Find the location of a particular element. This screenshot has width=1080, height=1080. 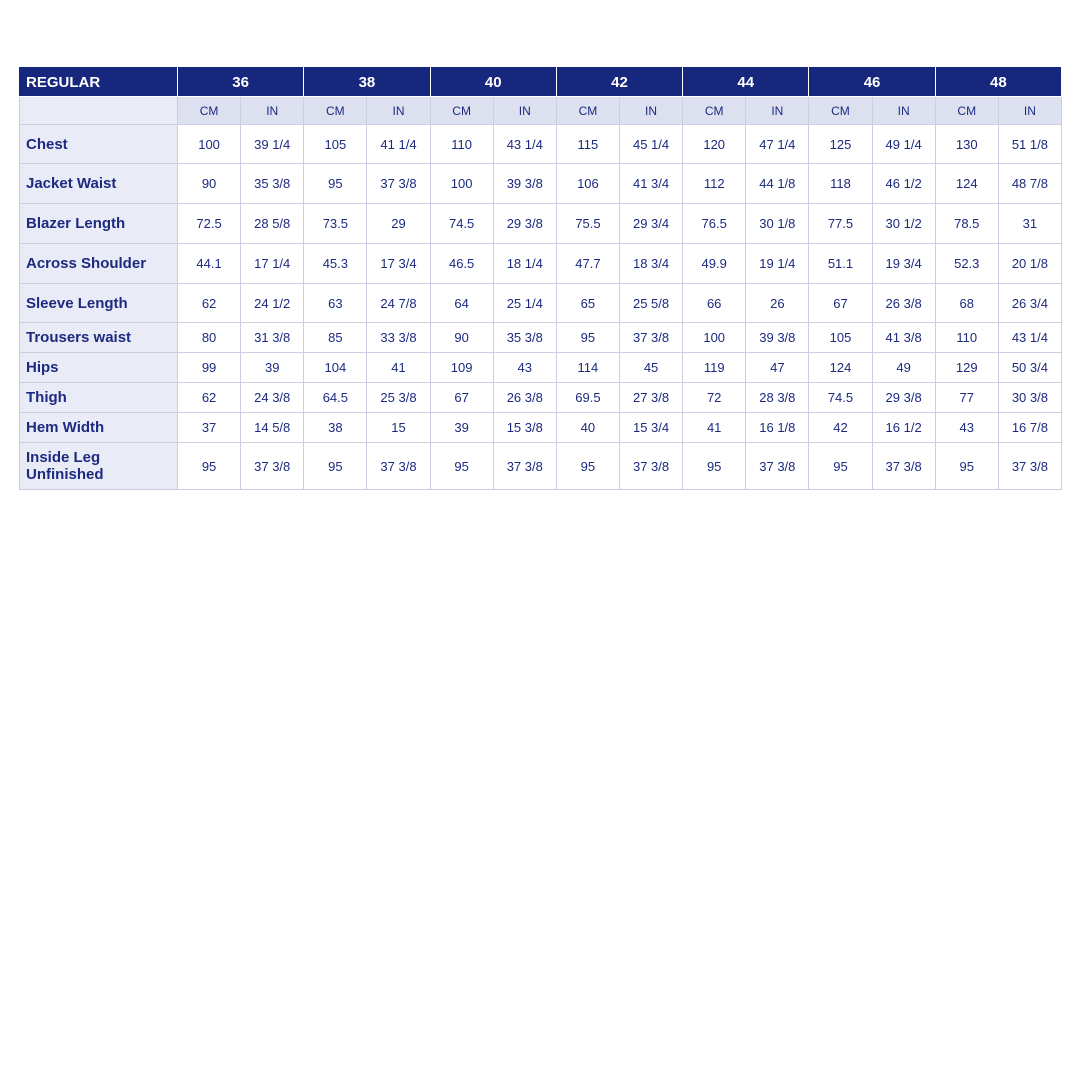

measure-value: 75.5 is located at coordinates (587, 223).